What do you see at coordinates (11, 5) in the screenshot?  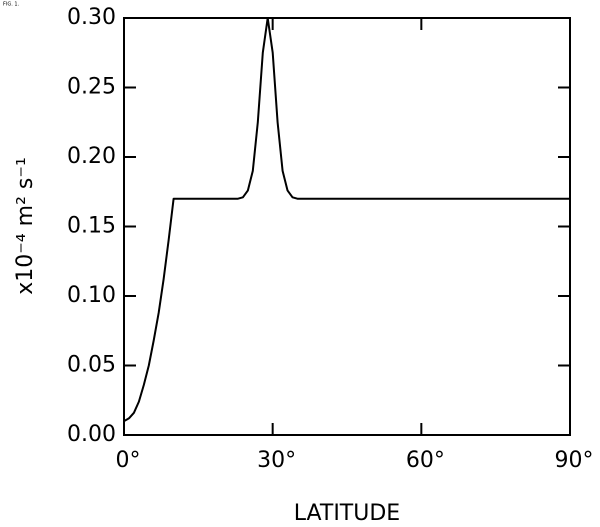 I see `figure-label: FIG. 1.` at bounding box center [11, 5].